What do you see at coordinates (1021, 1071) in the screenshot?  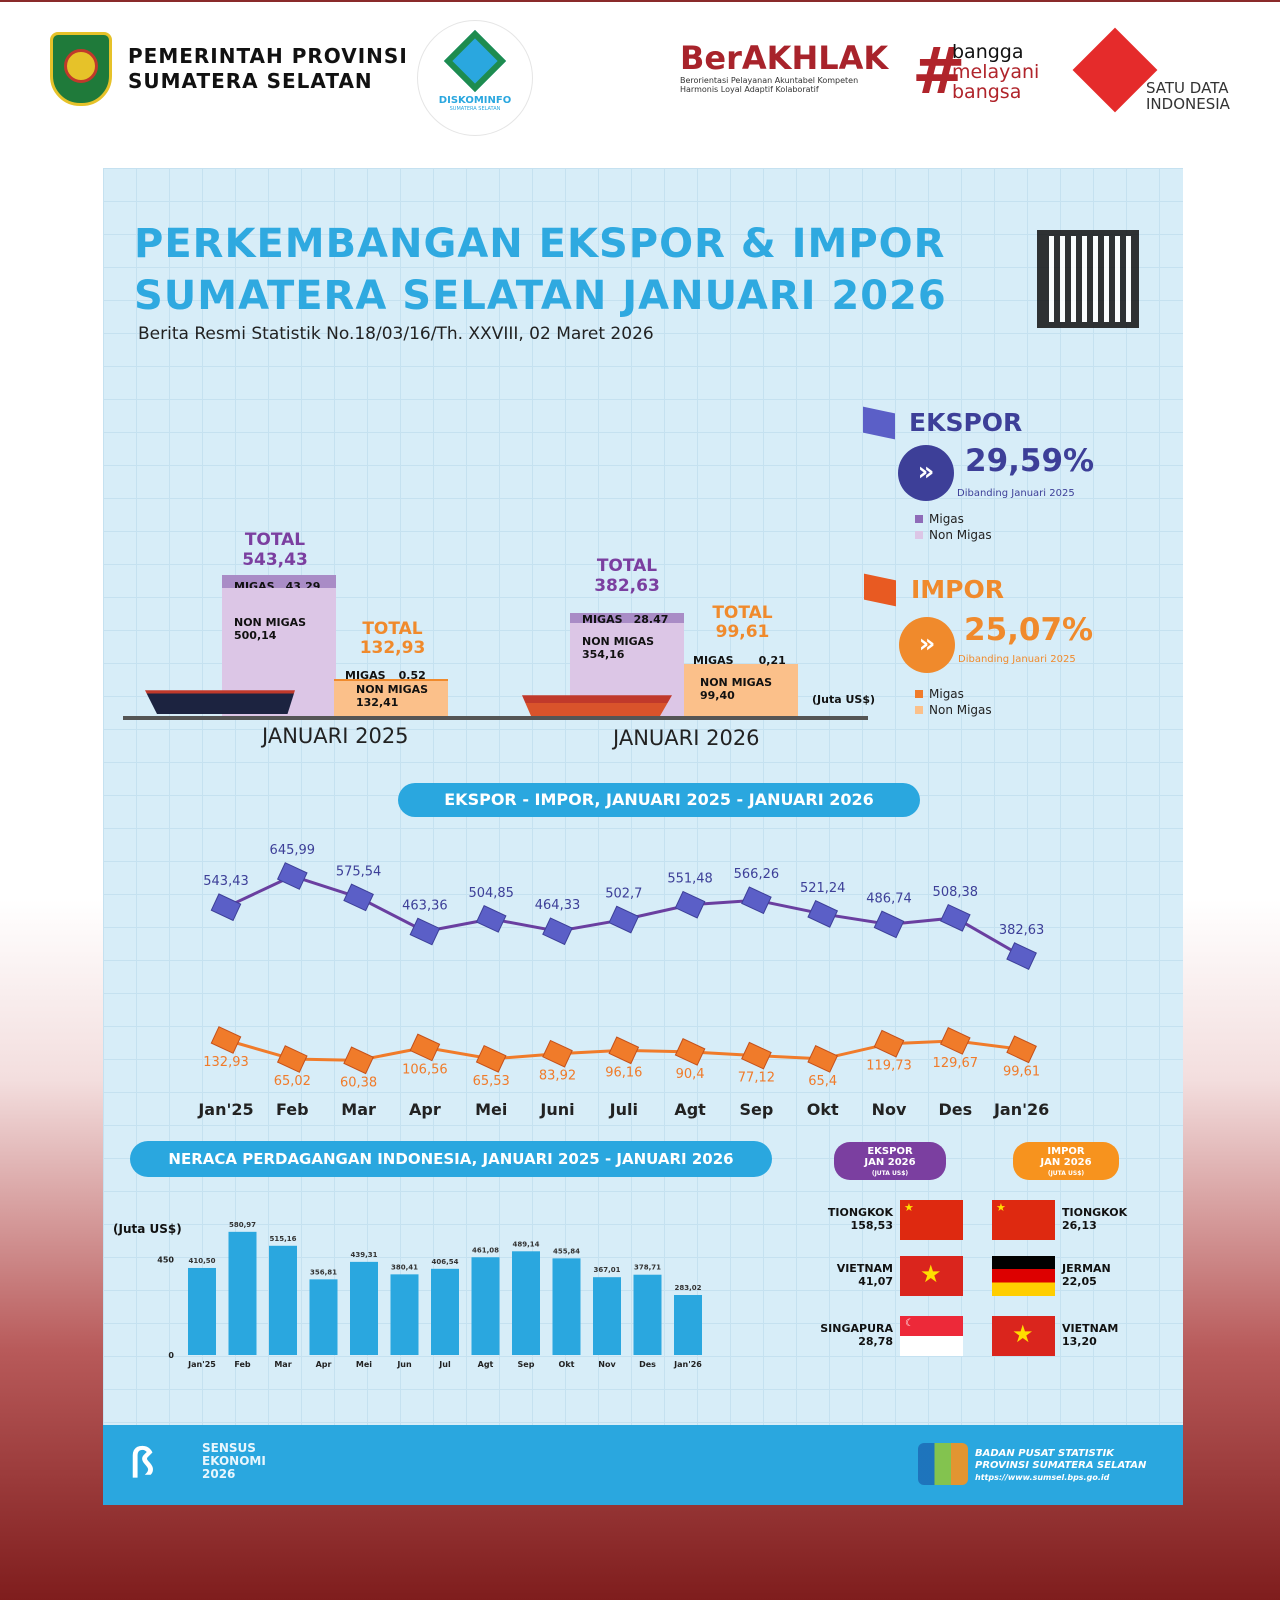 I see `data-label: 99,61` at bounding box center [1021, 1071].